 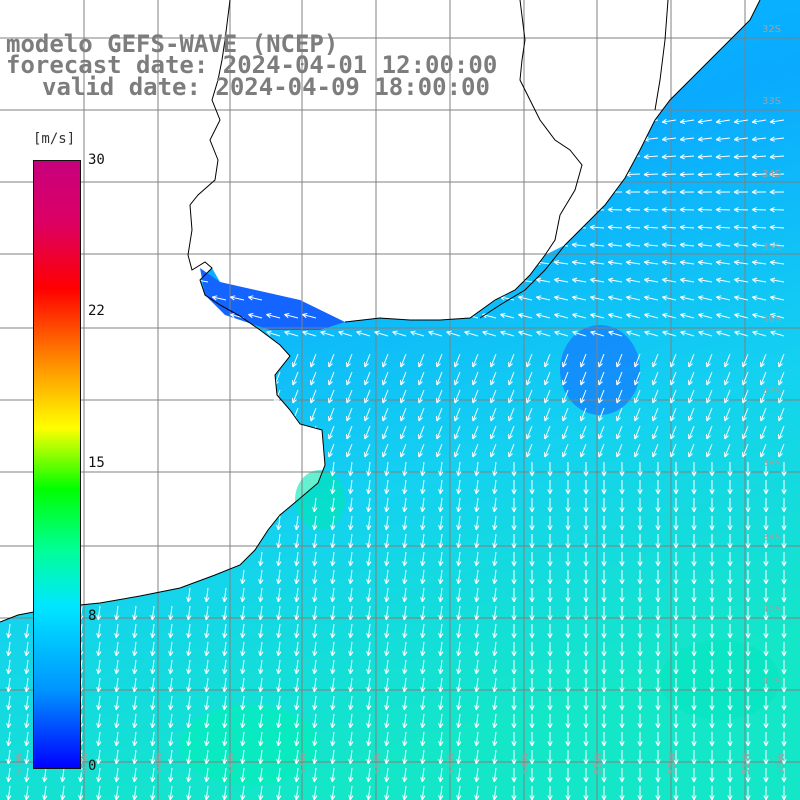 I want to click on model-title: modelo GEFS-WAVE (NCEP), so click(x=172, y=44).